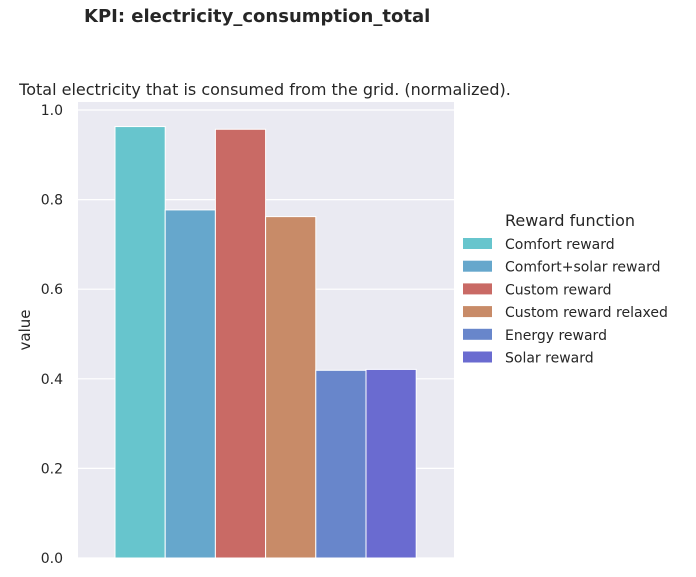 The width and height of the screenshot is (696, 577). What do you see at coordinates (570, 220) in the screenshot?
I see `legend-title: Reward function` at bounding box center [570, 220].